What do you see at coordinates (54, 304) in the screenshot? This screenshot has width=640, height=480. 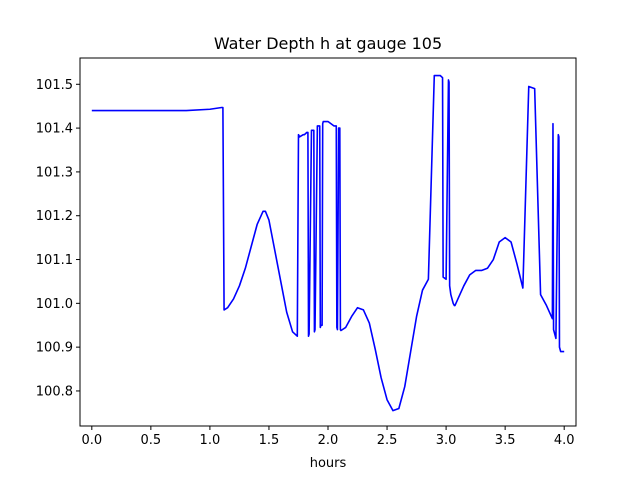 I see `y-tick-label: 101.0` at bounding box center [54, 304].